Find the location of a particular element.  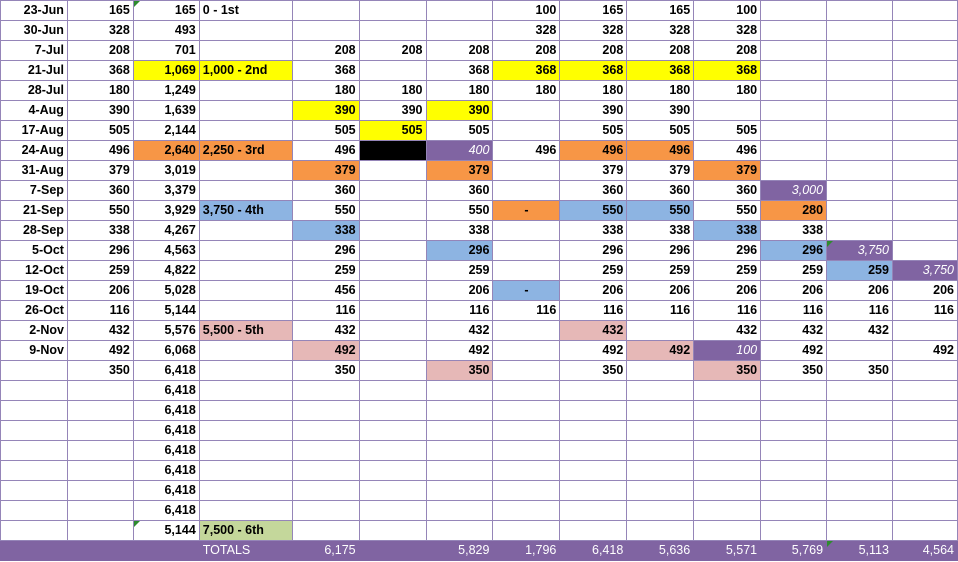

value-cell: 5,028 is located at coordinates (166, 290).